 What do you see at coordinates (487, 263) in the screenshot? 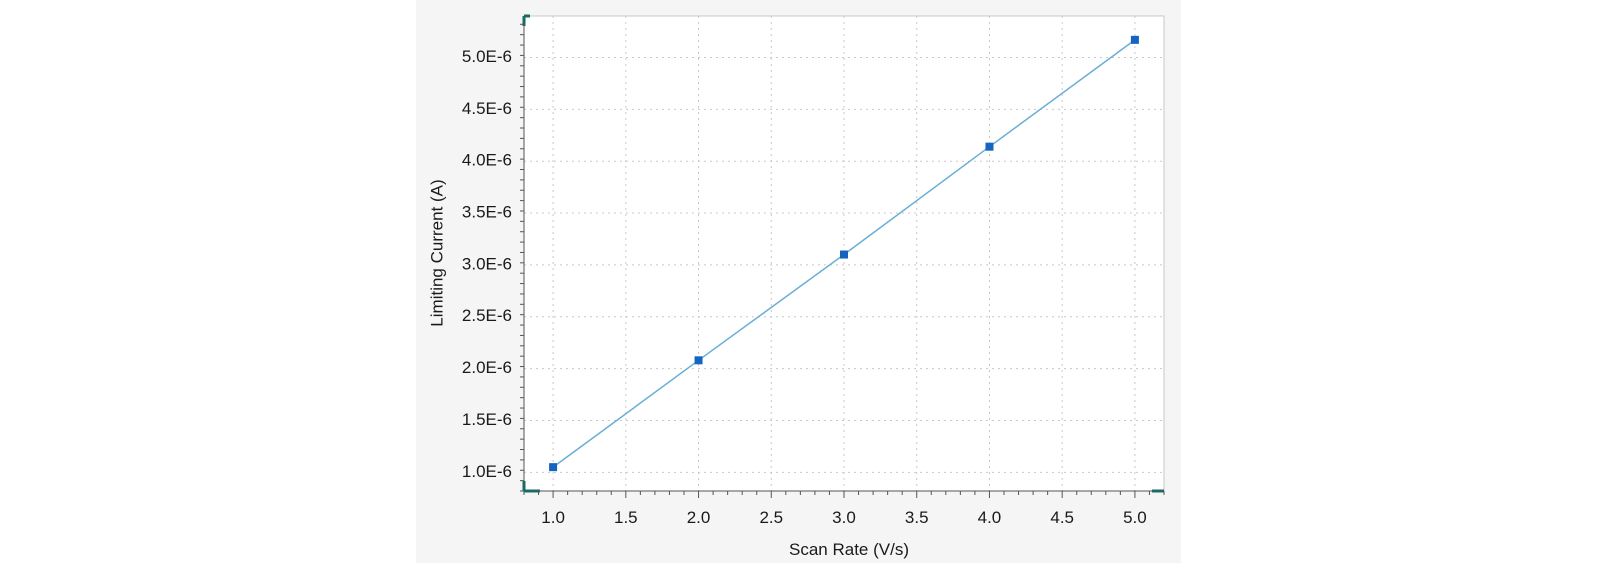
I see `y-tick-label: 3.0E-6` at bounding box center [487, 263].